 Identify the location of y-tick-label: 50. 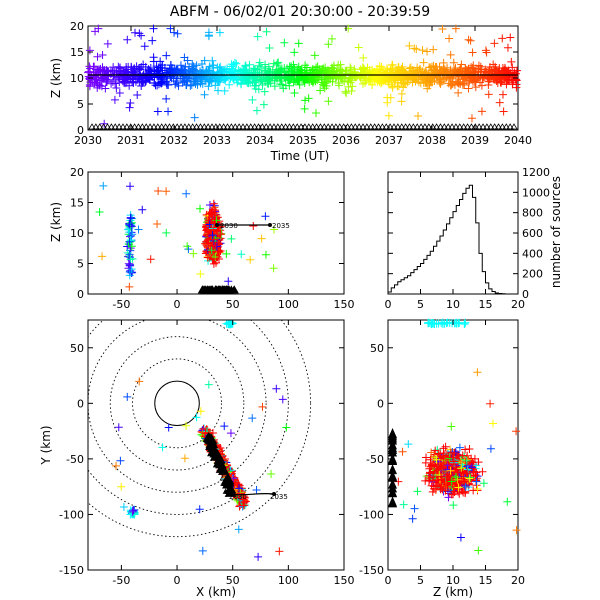
(377, 348).